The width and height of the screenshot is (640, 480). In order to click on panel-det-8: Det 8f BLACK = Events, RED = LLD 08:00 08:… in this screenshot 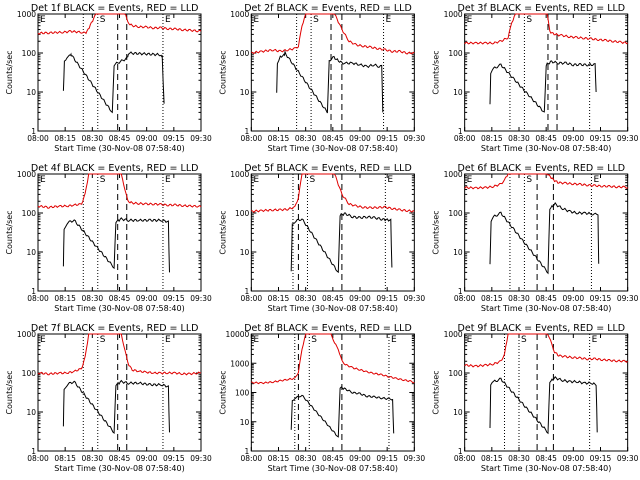, I will do `click(321, 398)`.